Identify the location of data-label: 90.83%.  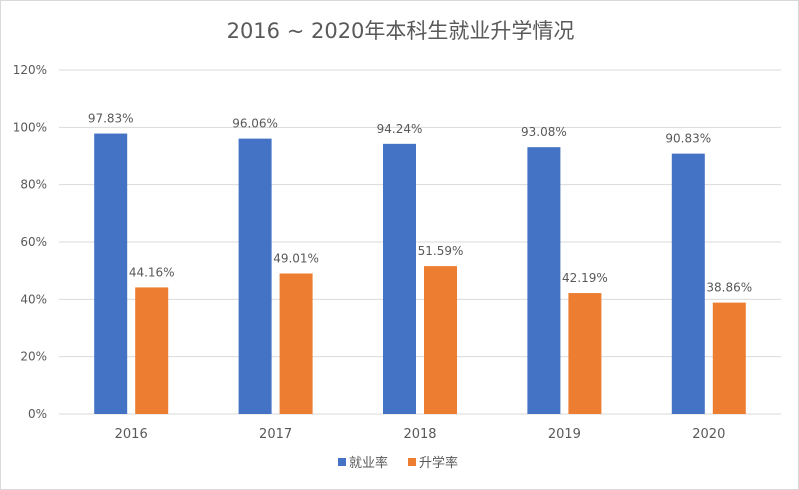
(688, 139).